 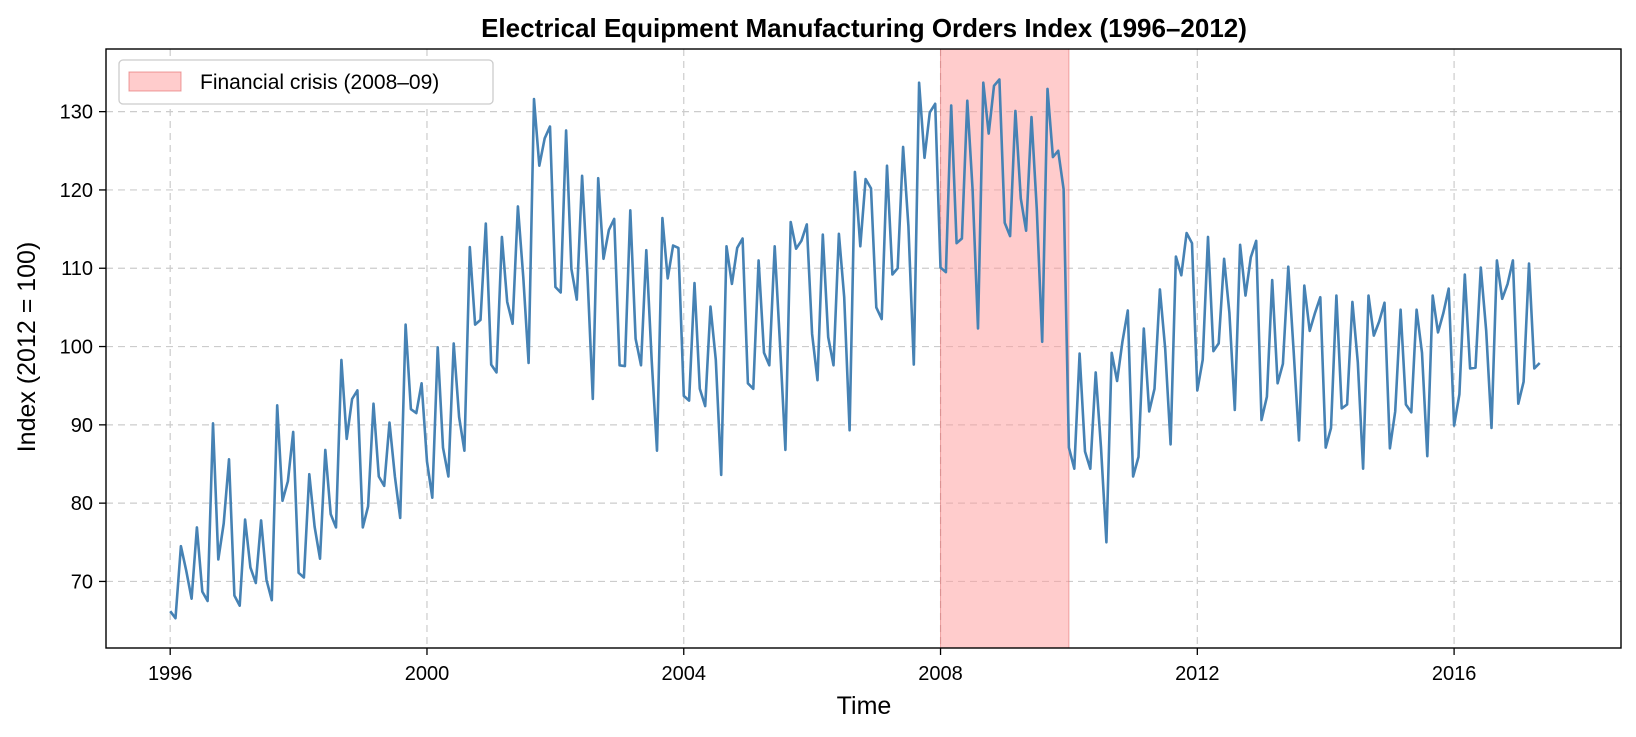 I want to click on legend: Financial crisis (2008–09), so click(x=306, y=82).